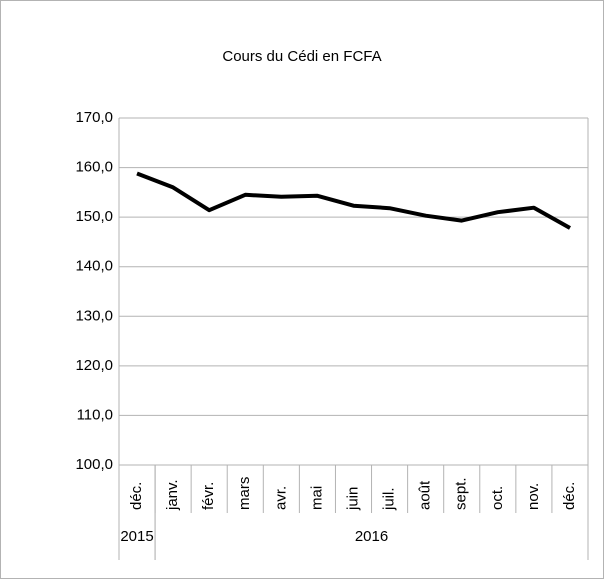 The width and height of the screenshot is (604, 579). What do you see at coordinates (533, 496) in the screenshot?
I see `x-tick-label: nov.` at bounding box center [533, 496].